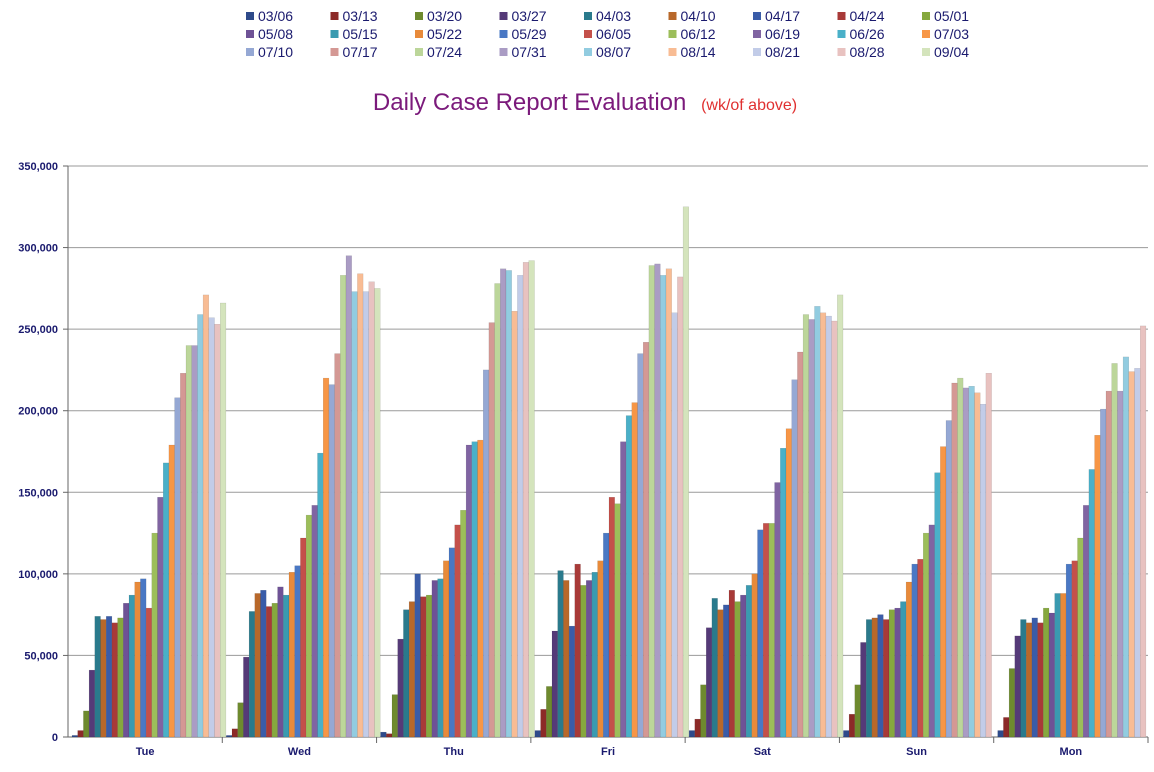  I want to click on legend-label: 05/01, so click(951, 16).